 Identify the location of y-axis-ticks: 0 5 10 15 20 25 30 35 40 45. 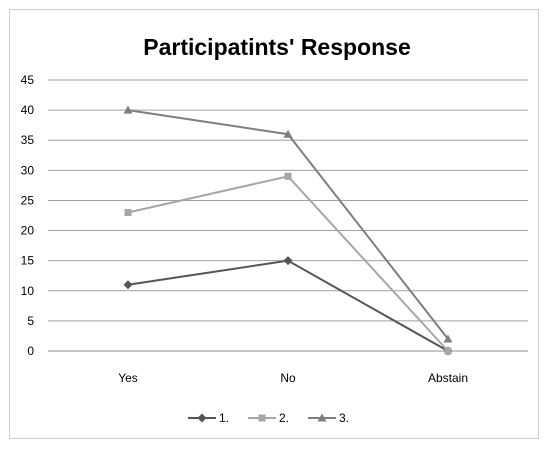
(28, 215).